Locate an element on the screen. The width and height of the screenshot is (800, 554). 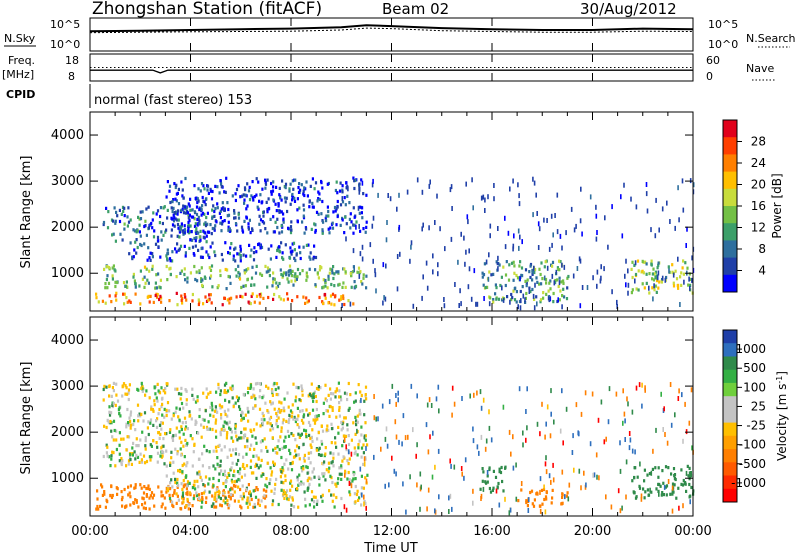
colorbar-segment is located at coordinates (730, 403).